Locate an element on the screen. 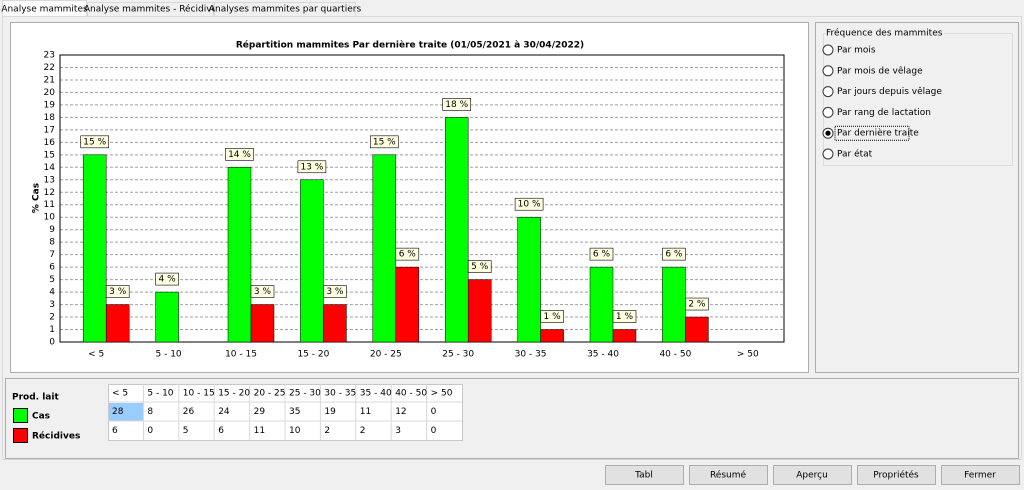  button-label: Fermer is located at coordinates (980, 476).